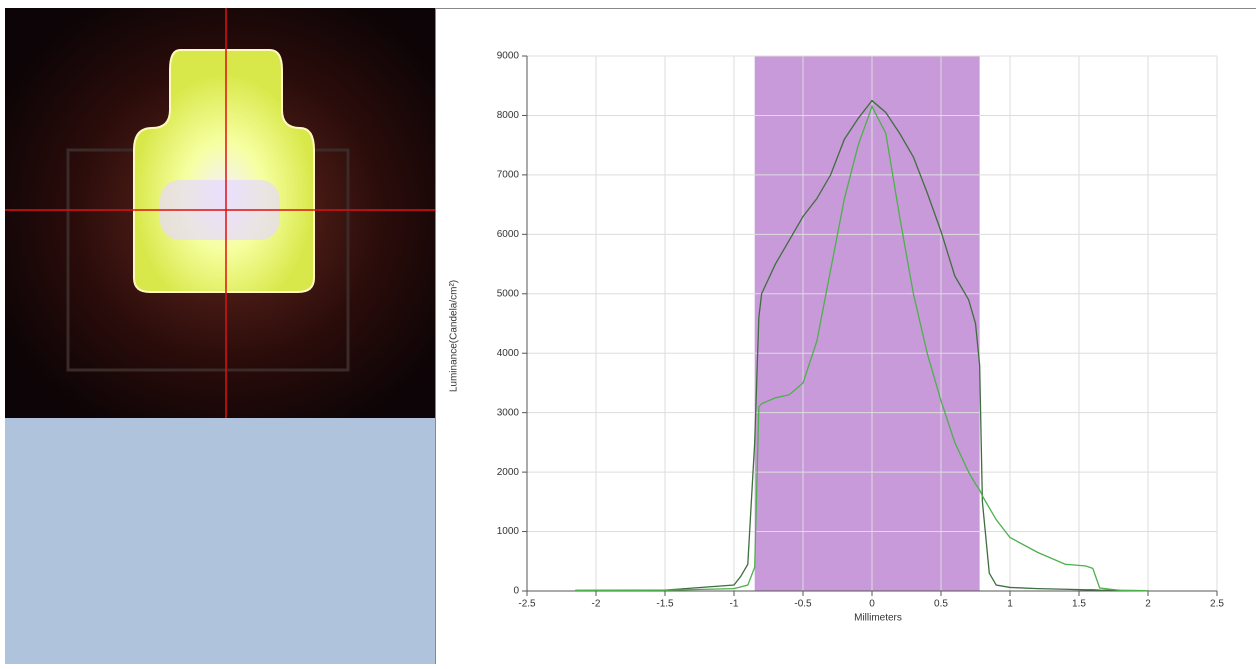 The image size is (1256, 669). Describe the element at coordinates (878, 618) in the screenshot. I see `x-axis-label: Millimeters` at that location.